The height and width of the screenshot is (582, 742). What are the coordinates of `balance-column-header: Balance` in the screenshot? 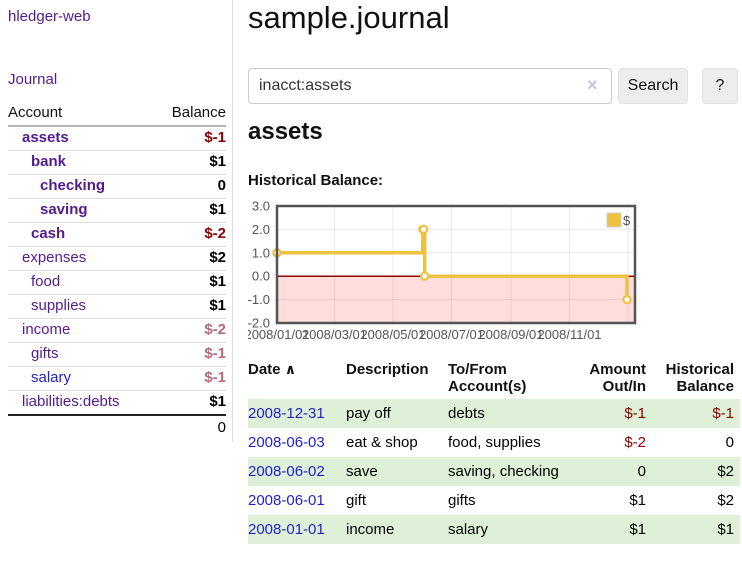 It's located at (198, 112).